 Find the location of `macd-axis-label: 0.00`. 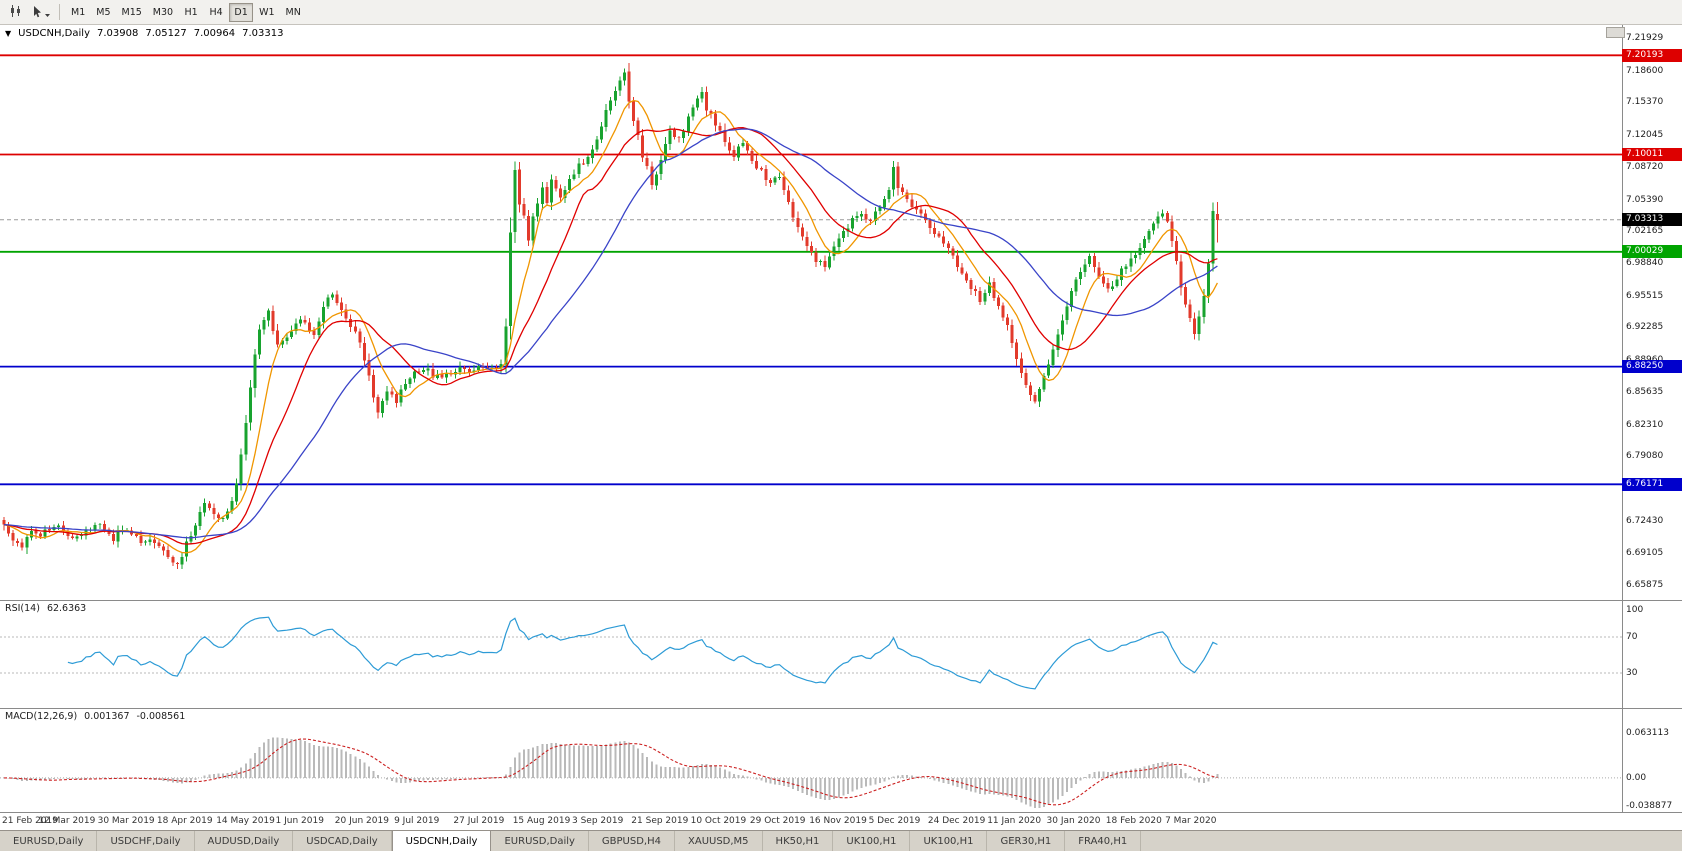

macd-axis-label: 0.00 is located at coordinates (1636, 777).